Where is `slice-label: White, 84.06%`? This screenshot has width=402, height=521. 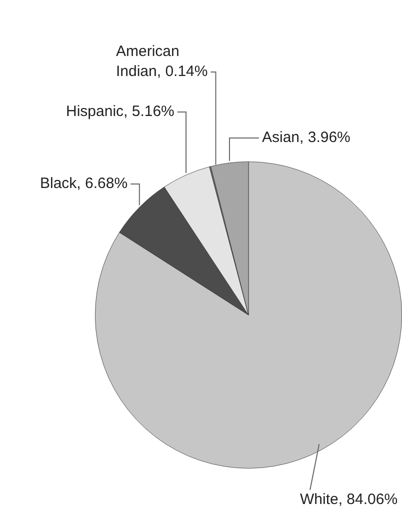 slice-label: White, 84.06% is located at coordinates (349, 499).